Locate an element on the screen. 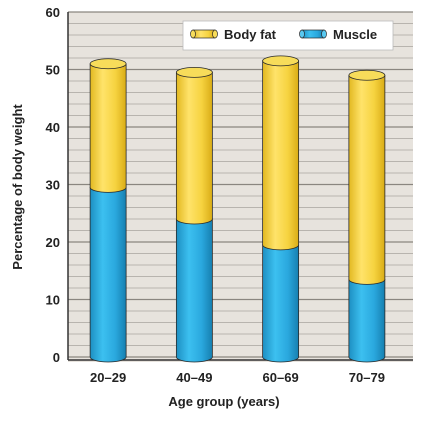  bar-group-4: 70–79 is located at coordinates (367, 227).